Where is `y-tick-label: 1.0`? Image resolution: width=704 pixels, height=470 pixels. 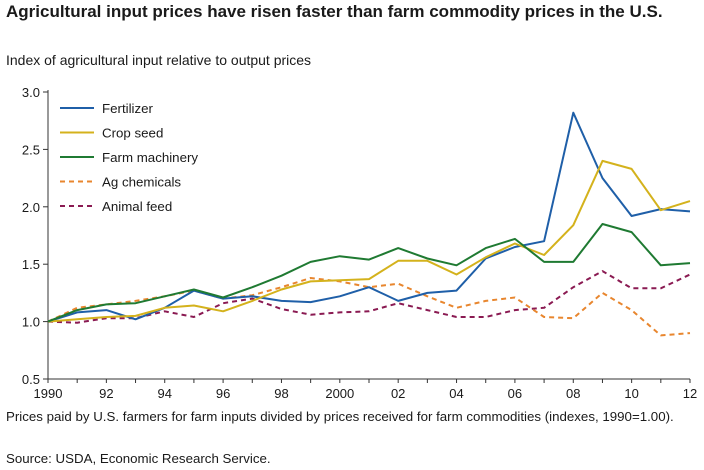
y-tick-label: 1.0 is located at coordinates (31, 322).